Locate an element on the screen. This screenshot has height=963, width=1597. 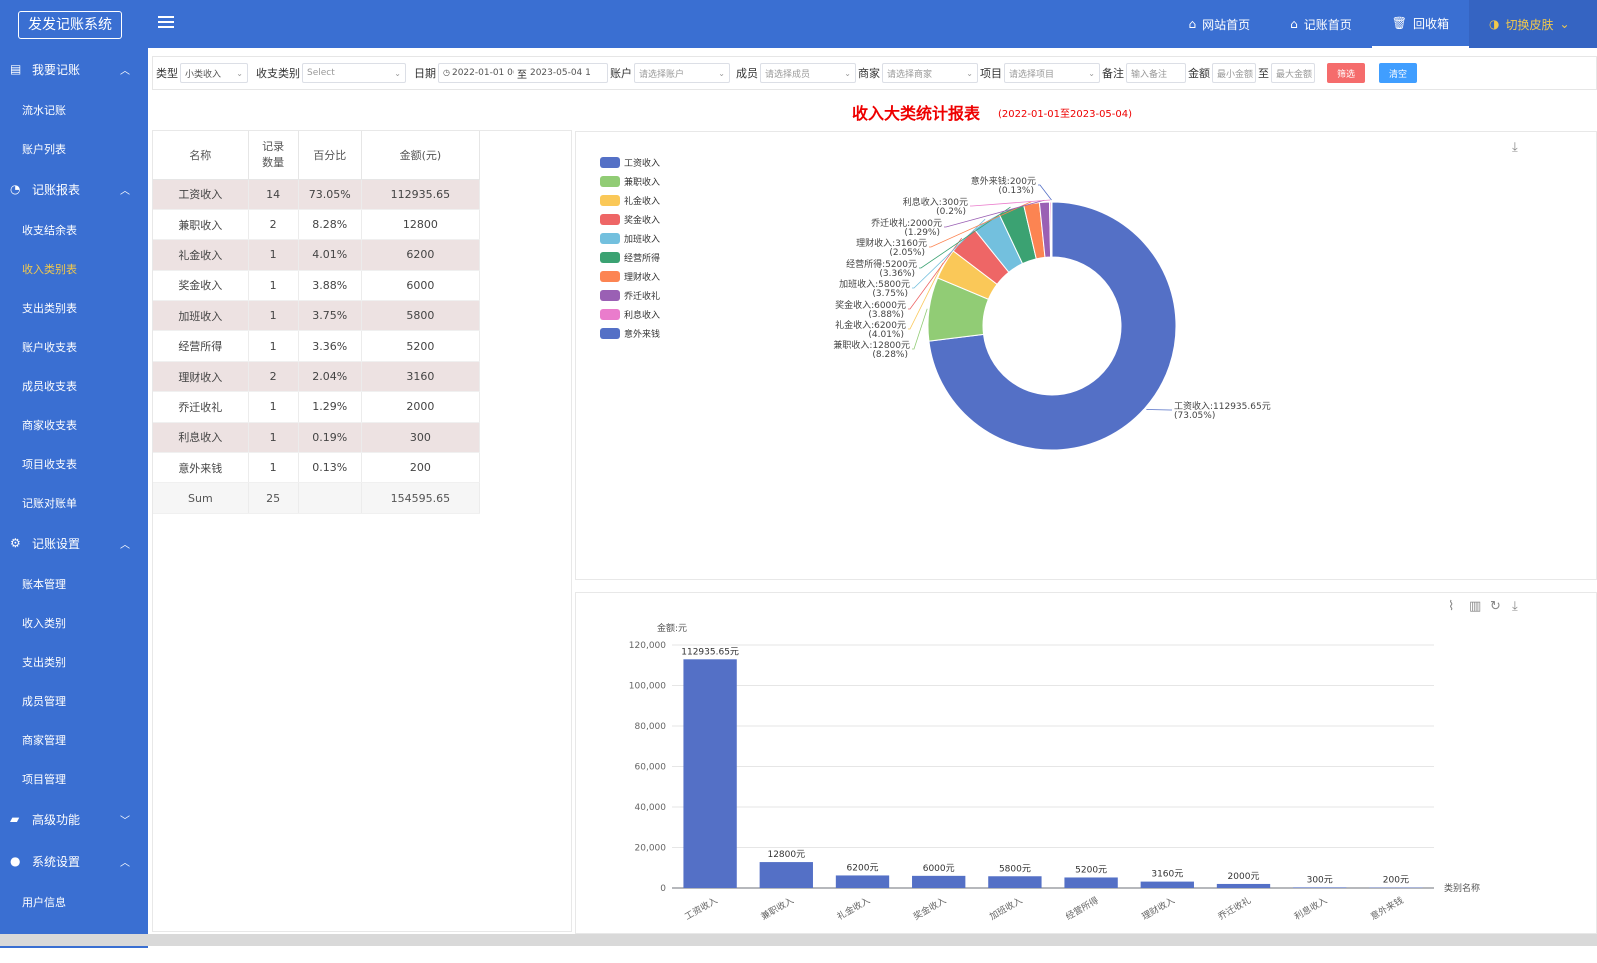
sidebar-item-statement: 记账对账单 is located at coordinates (49, 503).